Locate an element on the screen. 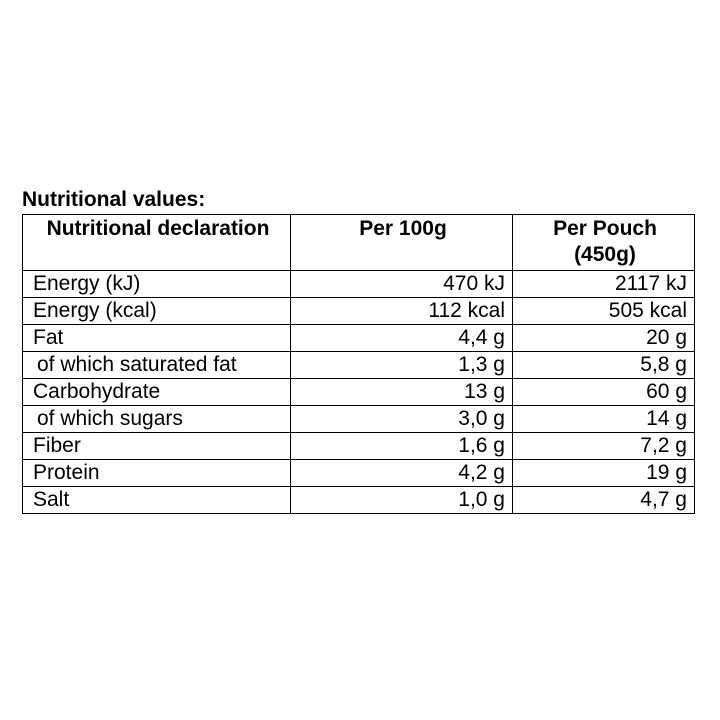  header-per-100g: Per 100g is located at coordinates (401, 242).